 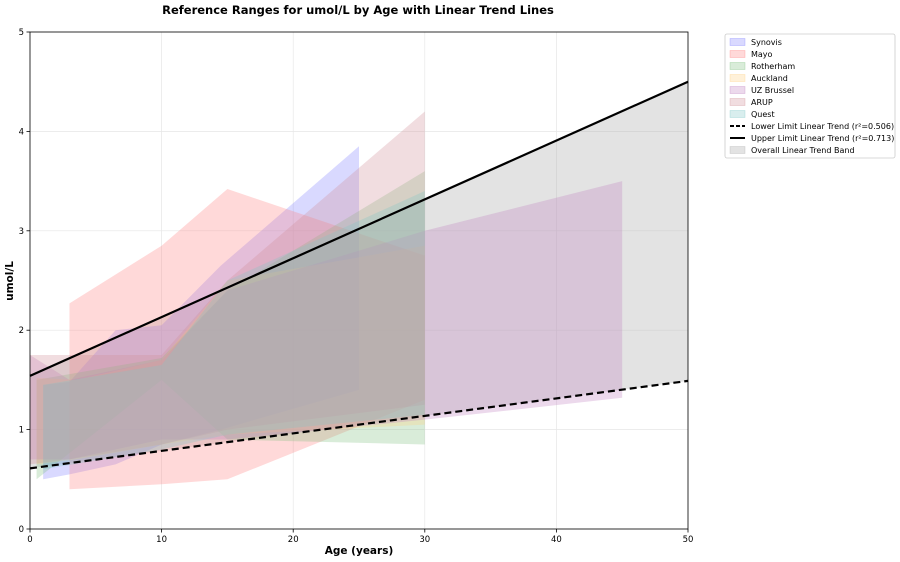 I want to click on x-axis-title: Age (years), so click(x=359, y=551).